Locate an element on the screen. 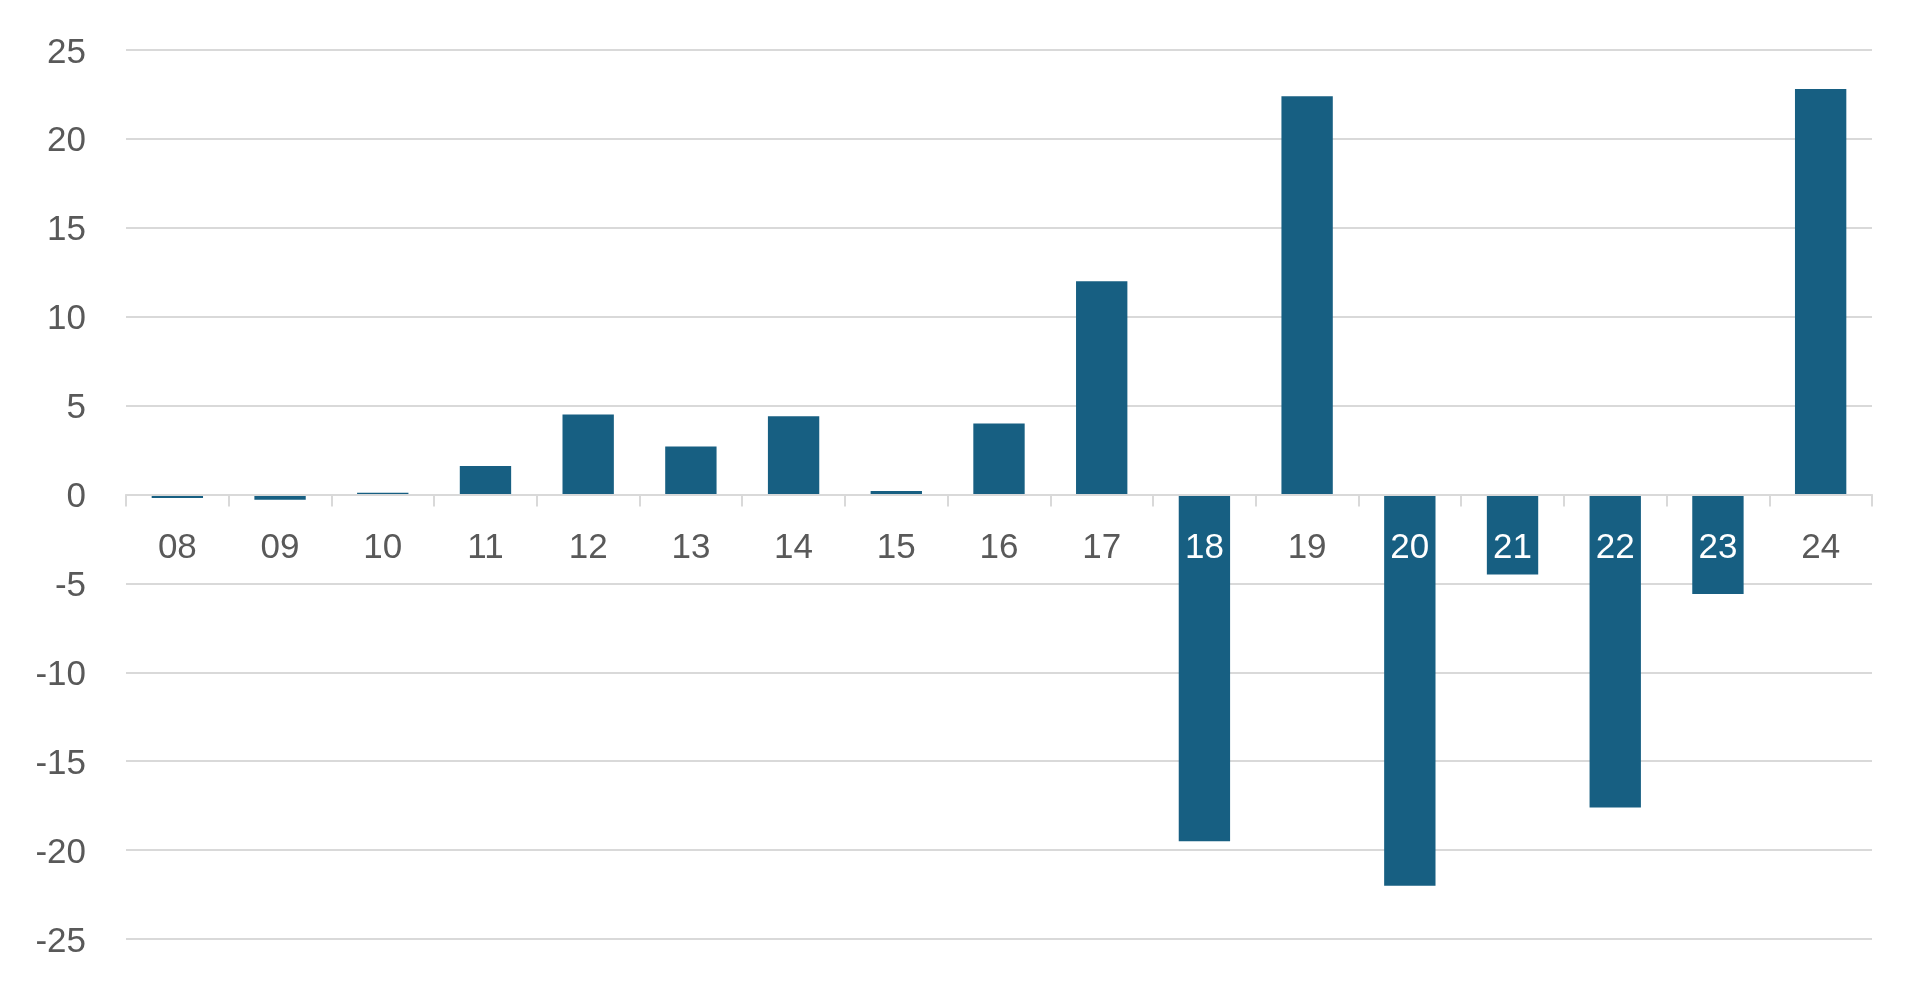  y-tick-label: -20 is located at coordinates (60, 850).